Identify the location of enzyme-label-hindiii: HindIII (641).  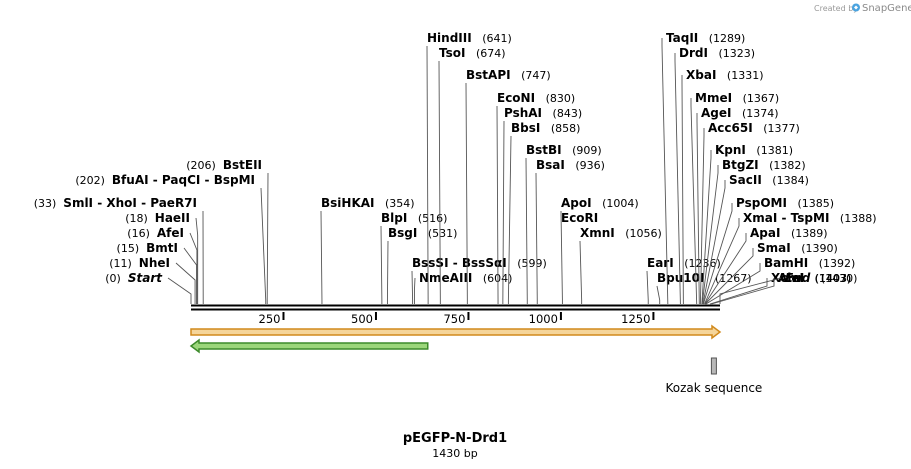
(469, 38).